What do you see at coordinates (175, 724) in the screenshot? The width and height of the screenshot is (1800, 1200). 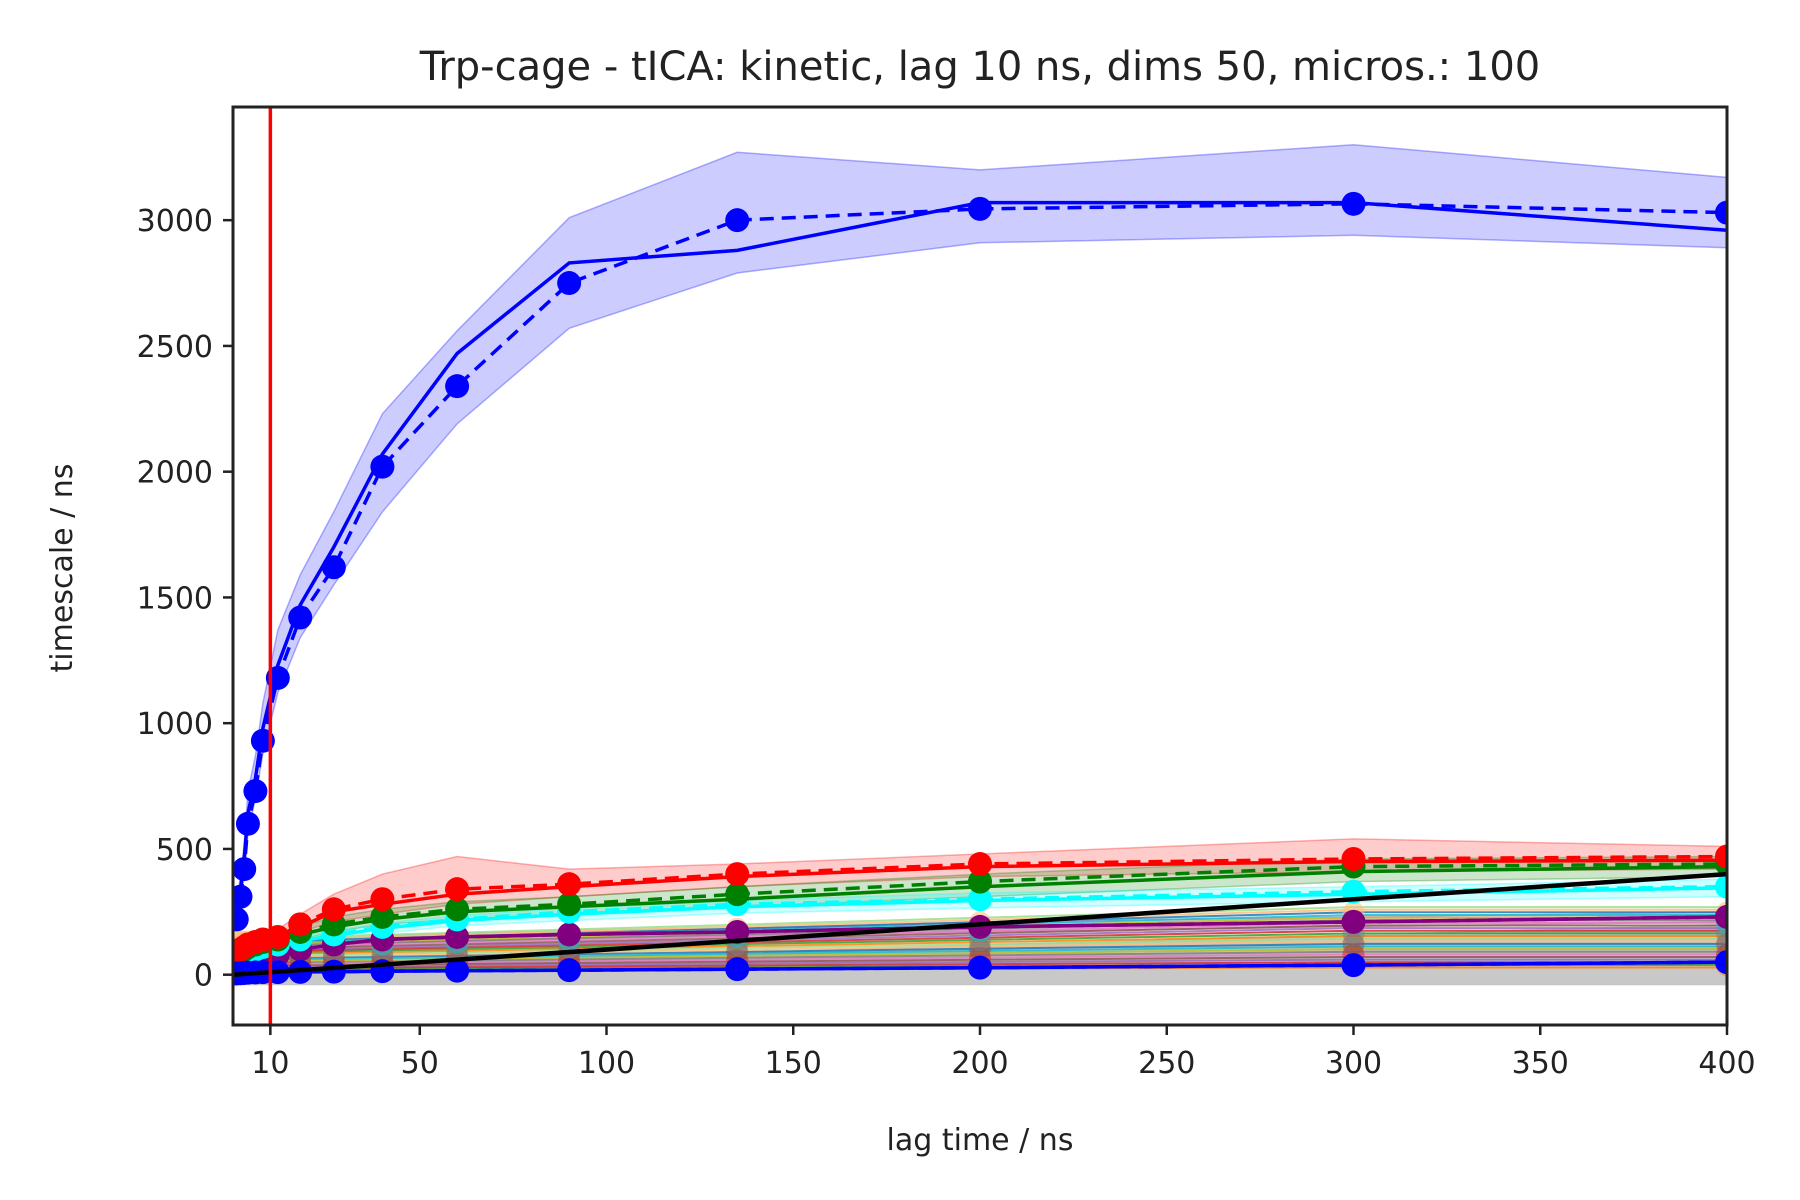 I see `y-tick-label: 1000` at bounding box center [175, 724].